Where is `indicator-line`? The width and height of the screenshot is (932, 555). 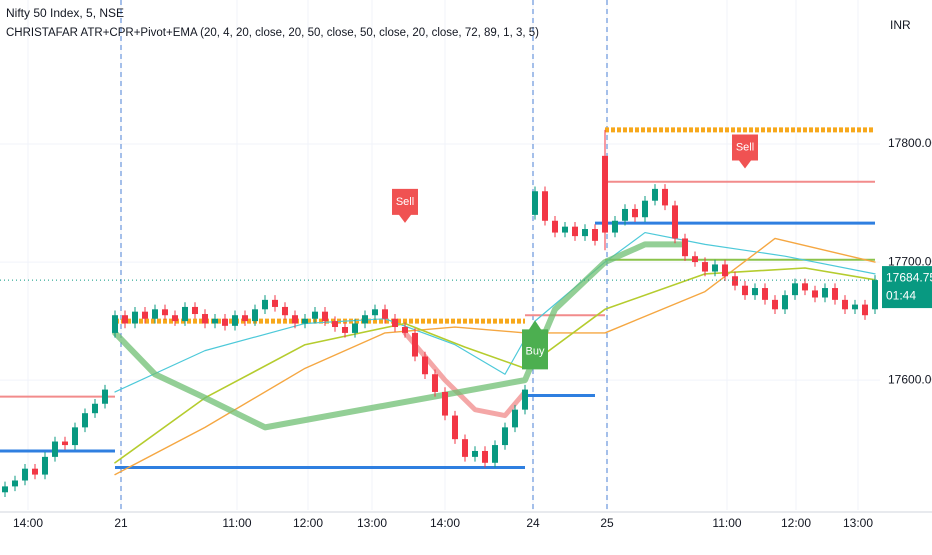 indicator-line is located at coordinates (465, 374).